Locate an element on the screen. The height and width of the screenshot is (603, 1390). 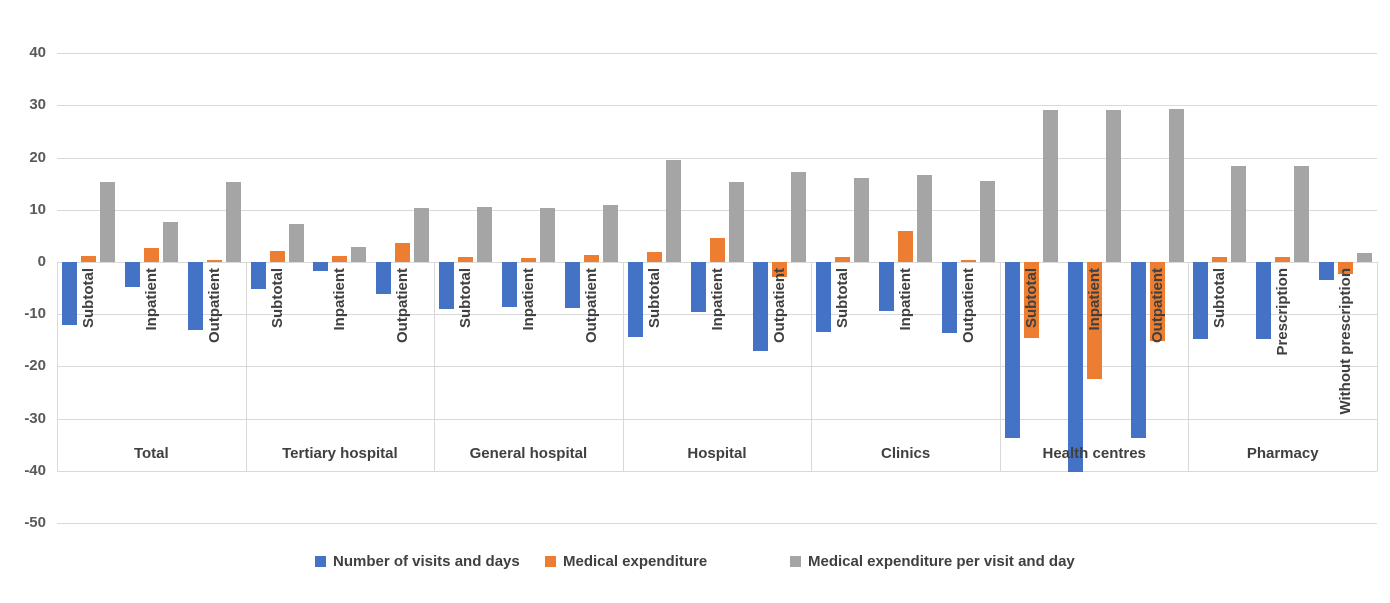
legend-label: Number of visits and days is located at coordinates (426, 561).